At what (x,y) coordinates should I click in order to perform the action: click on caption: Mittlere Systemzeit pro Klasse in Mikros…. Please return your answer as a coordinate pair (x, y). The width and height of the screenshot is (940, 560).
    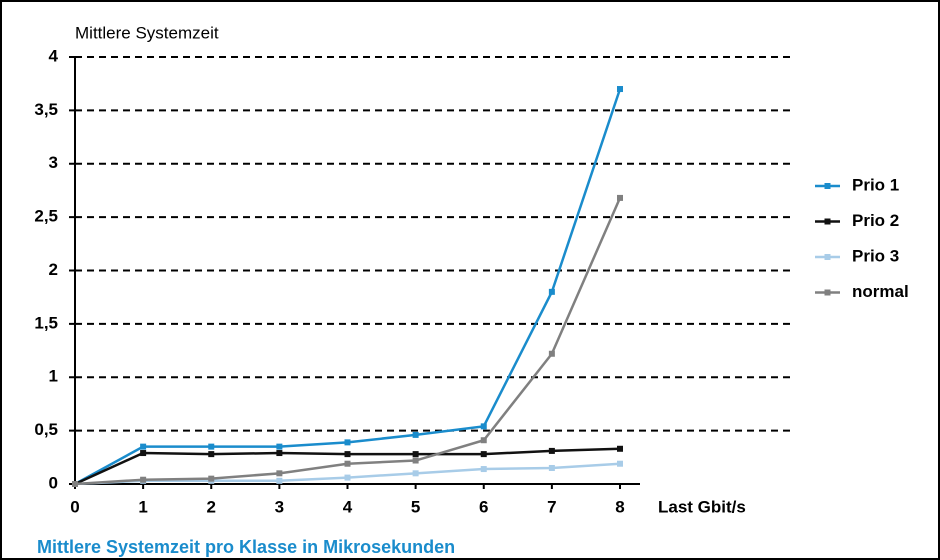
    Looking at the image, I should click on (246, 547).